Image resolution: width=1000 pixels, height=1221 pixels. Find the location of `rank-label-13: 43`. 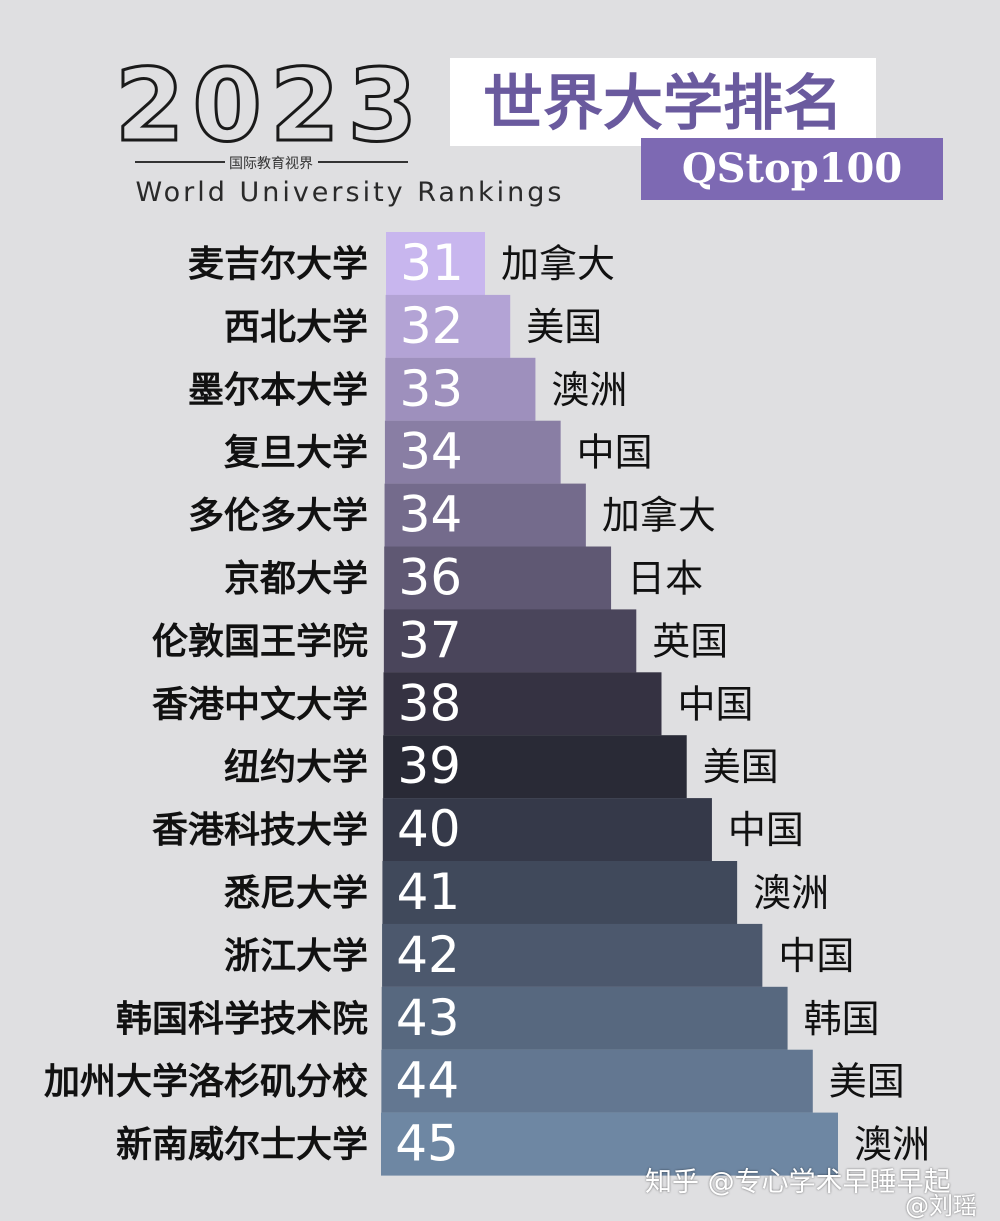

rank-label-13: 43 is located at coordinates (428, 1018).